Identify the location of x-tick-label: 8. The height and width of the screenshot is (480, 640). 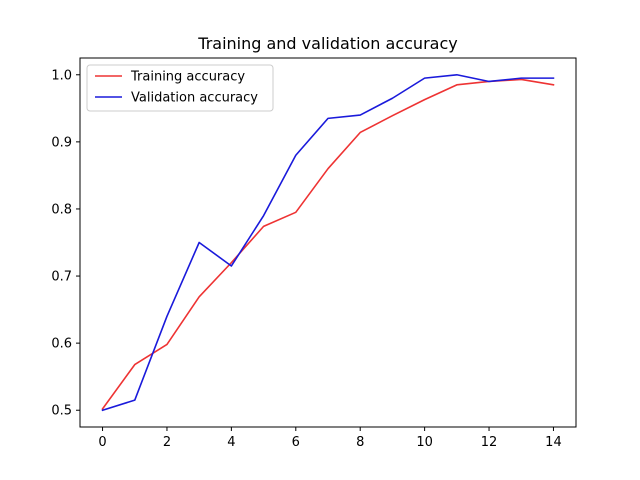
(360, 442).